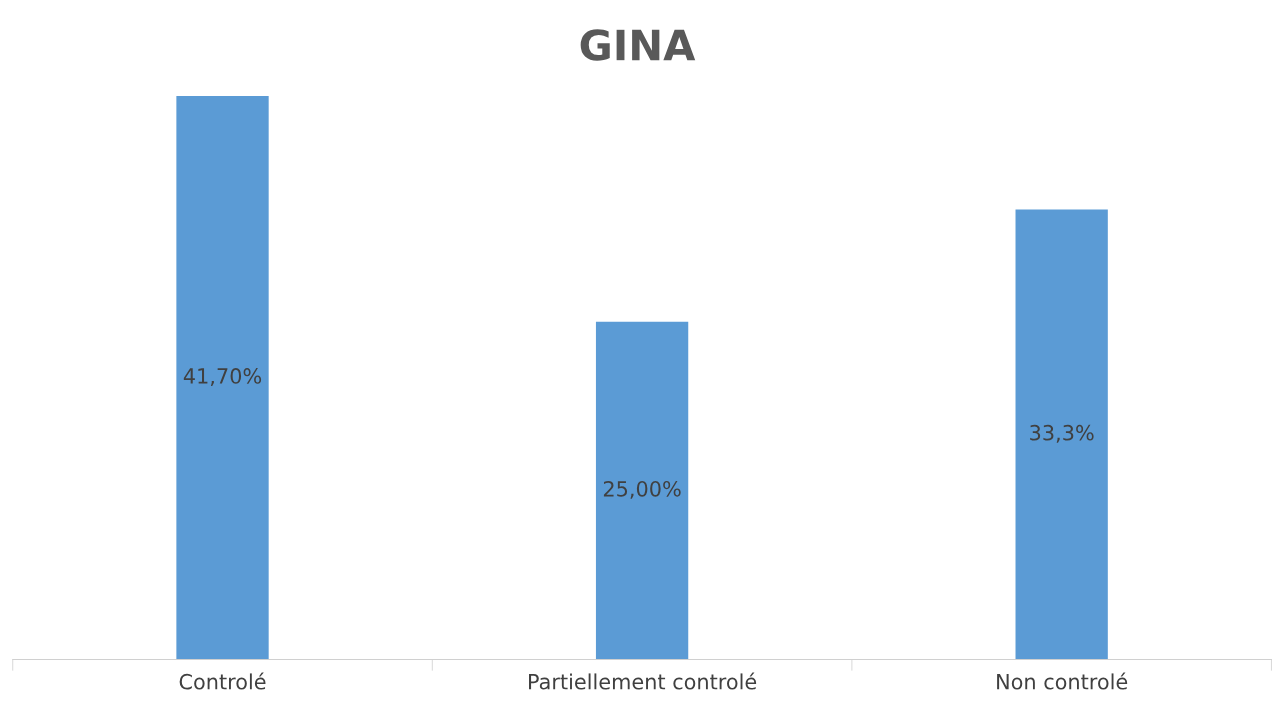  What do you see at coordinates (222, 681) in the screenshot?
I see `x-tick-label: Controlé` at bounding box center [222, 681].